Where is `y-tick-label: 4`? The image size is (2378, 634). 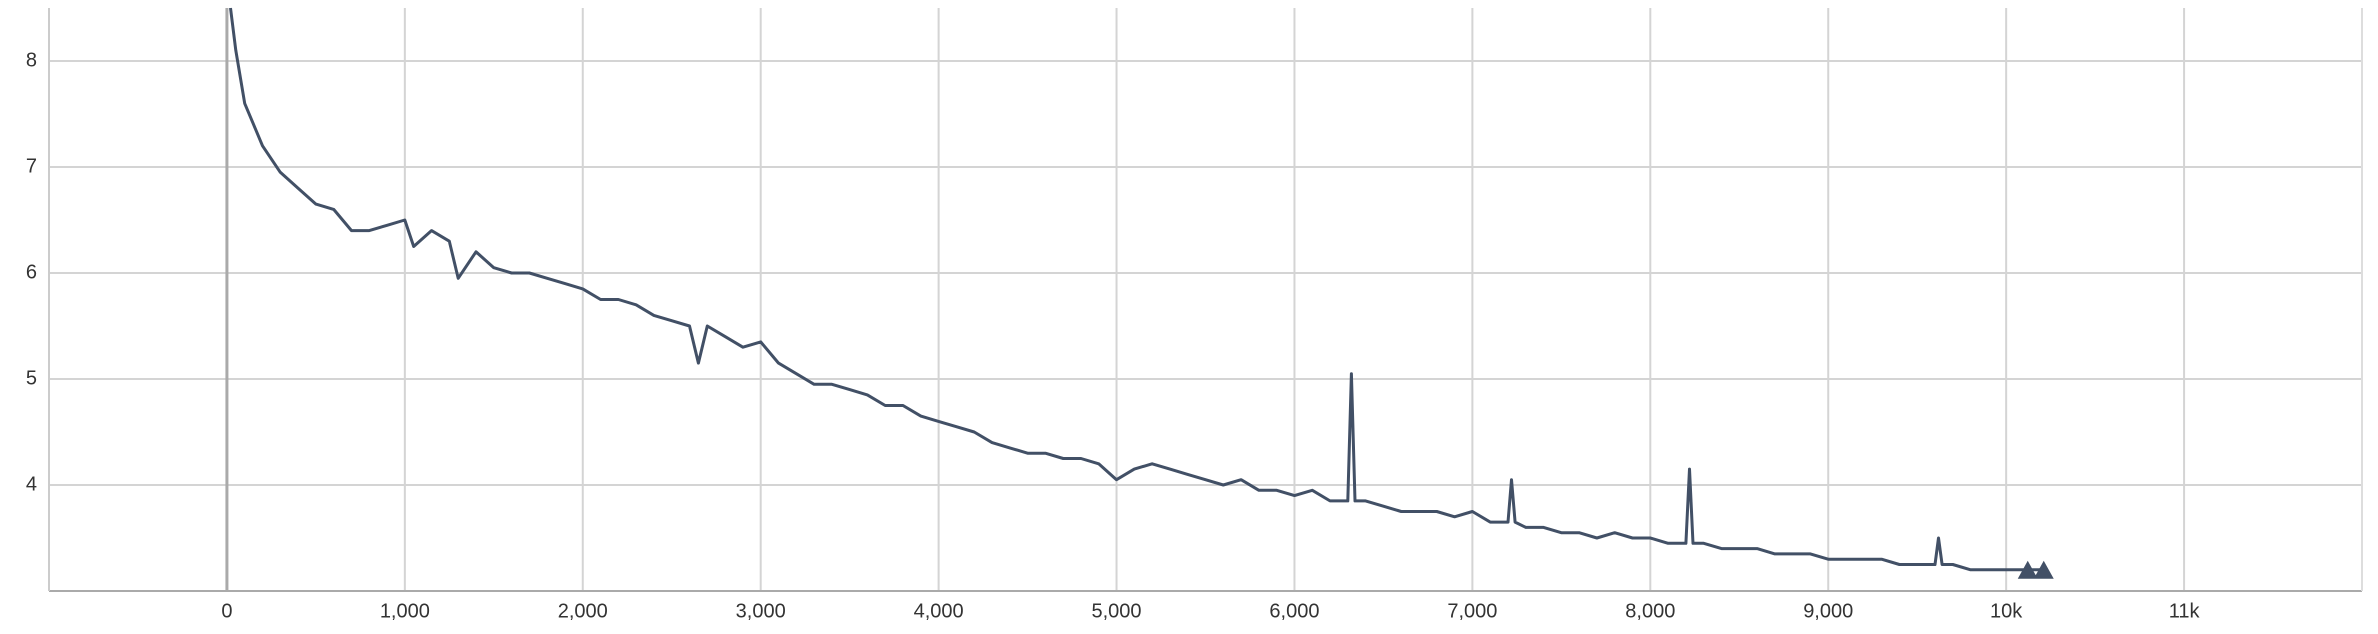 y-tick-label: 4 is located at coordinates (31, 484).